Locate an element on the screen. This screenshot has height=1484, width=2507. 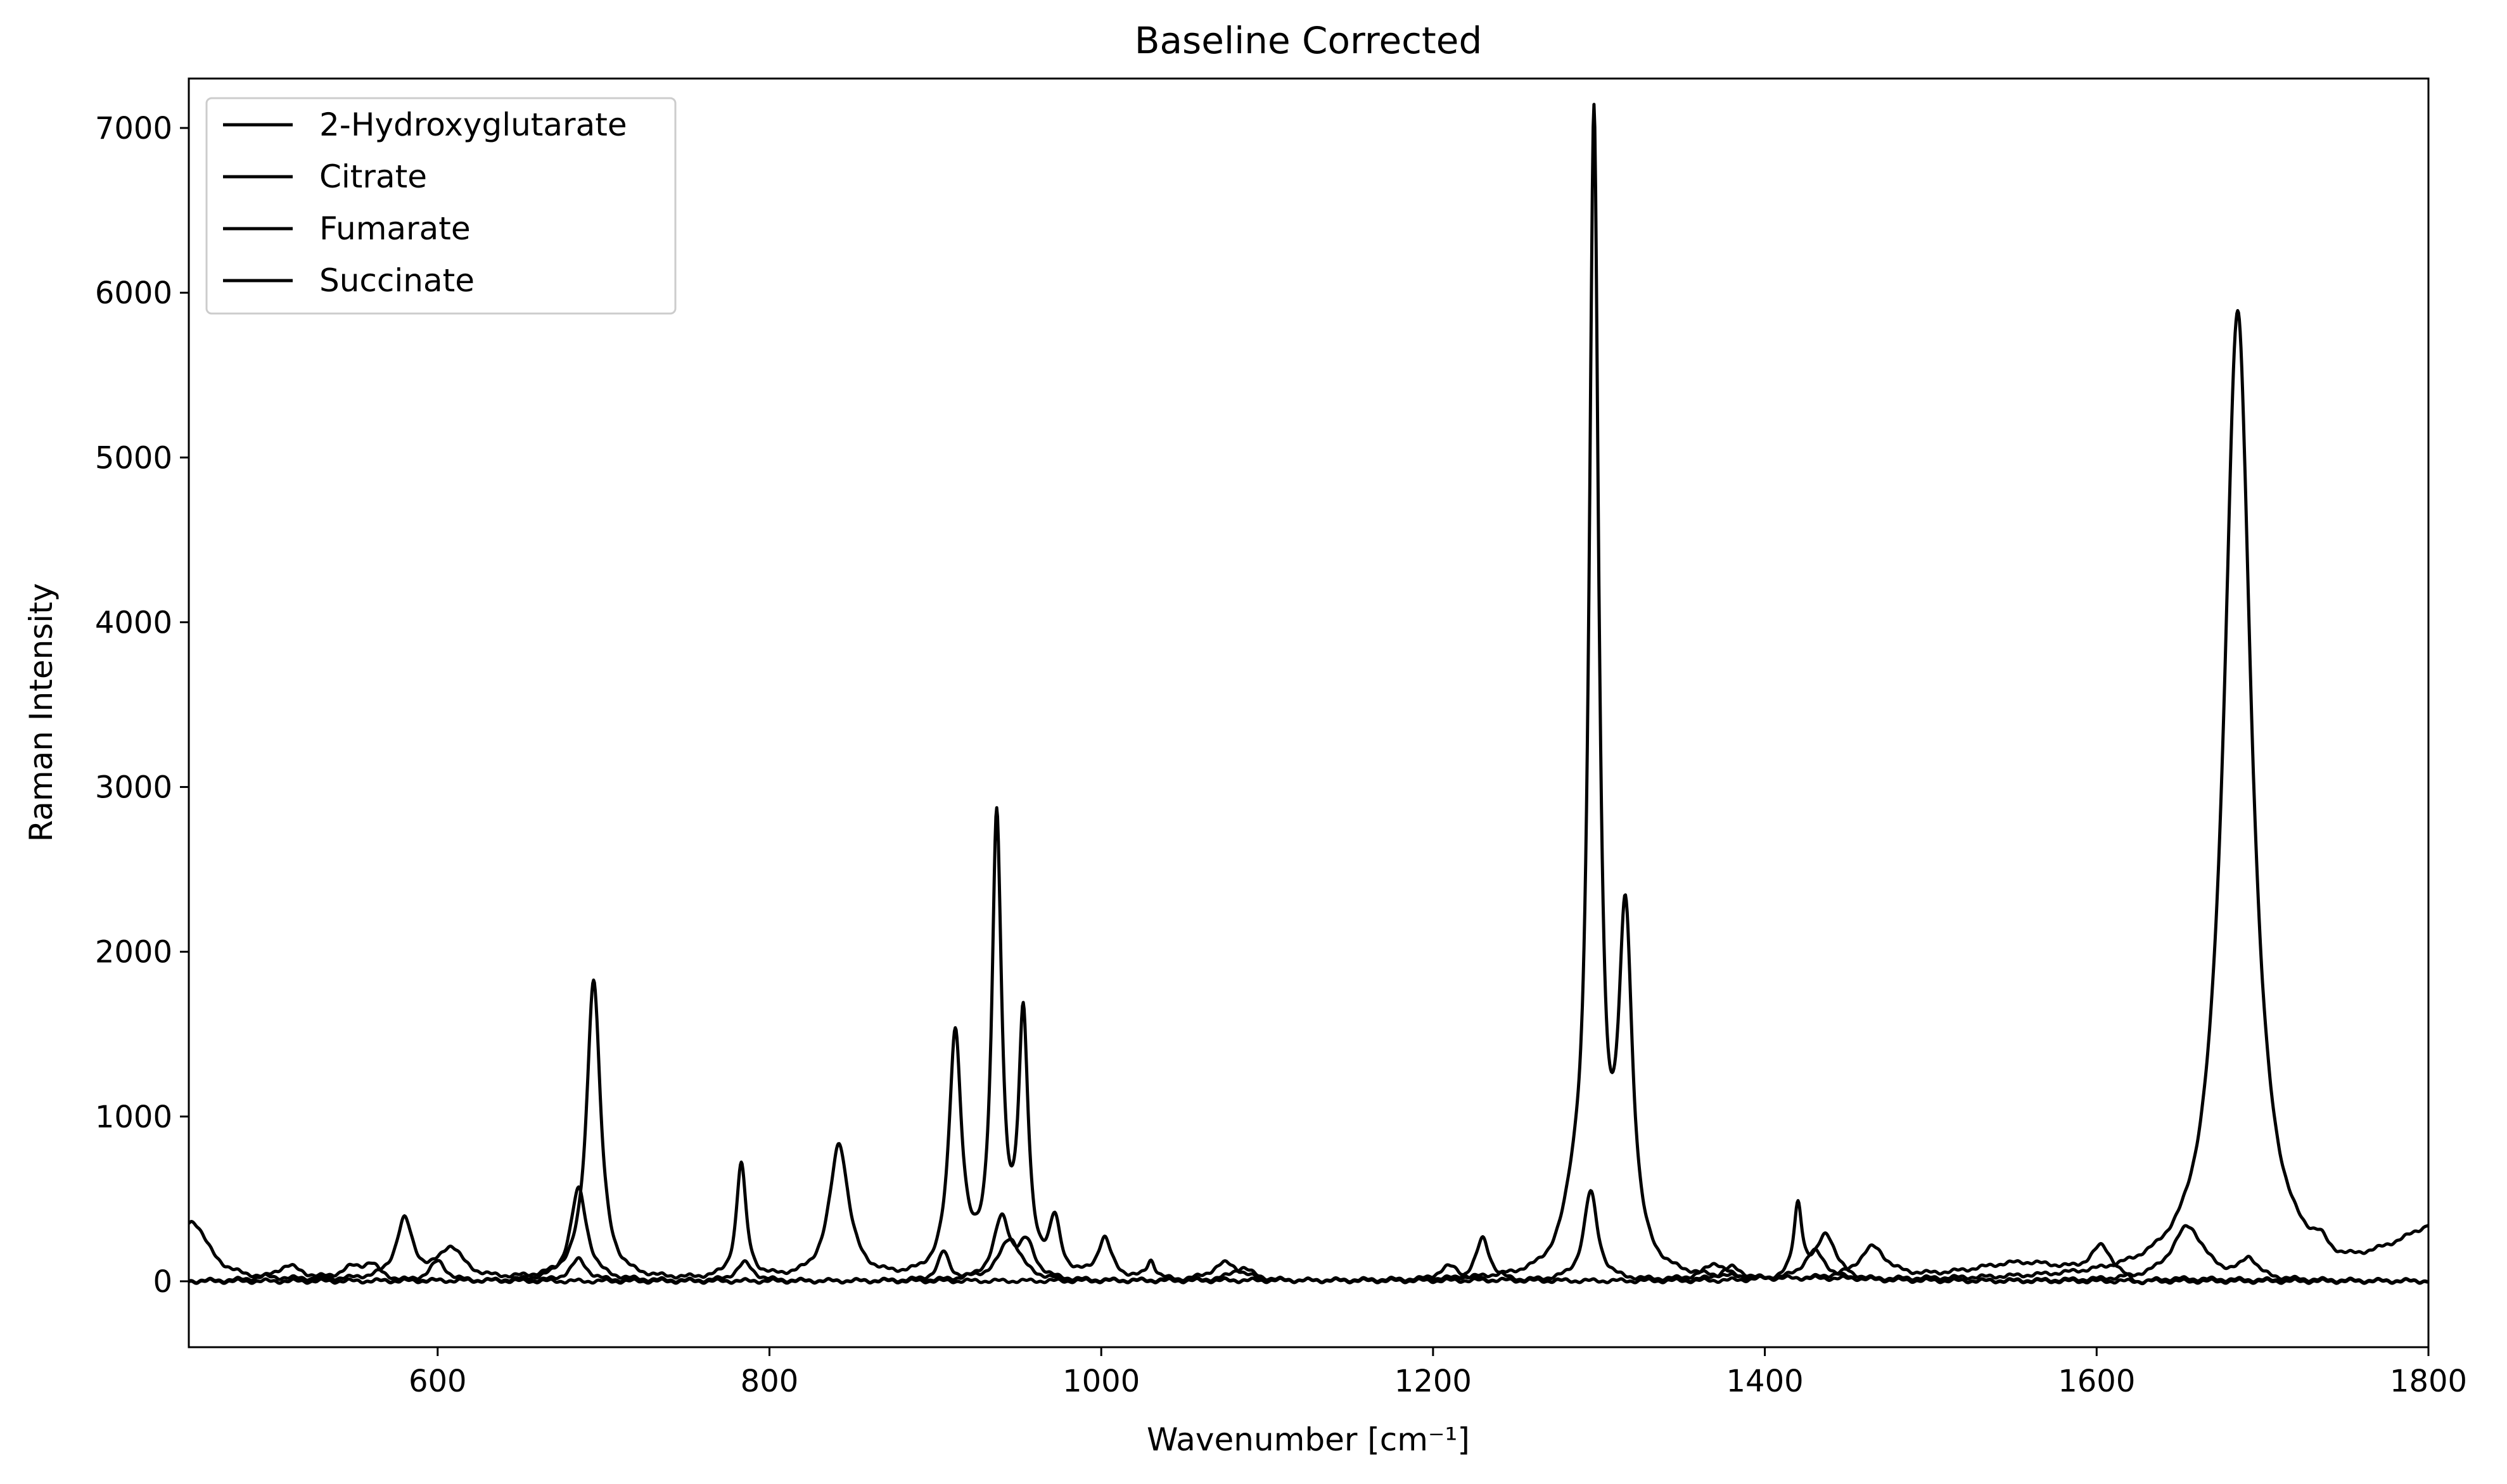
x-axis-label: Wavenumber [cm⁻¹] is located at coordinates (1308, 1439).